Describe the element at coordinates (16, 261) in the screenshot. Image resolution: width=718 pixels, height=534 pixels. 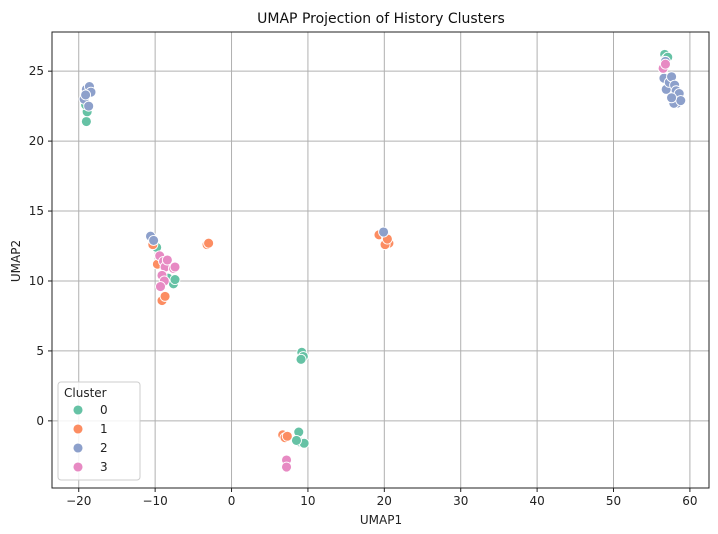
I see `y-axis-label: UMAP2` at that location.